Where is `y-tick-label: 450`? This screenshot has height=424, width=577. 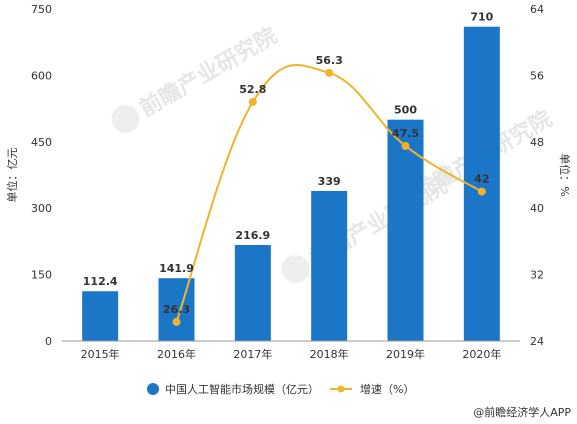 y-tick-label: 450 is located at coordinates (41, 142).